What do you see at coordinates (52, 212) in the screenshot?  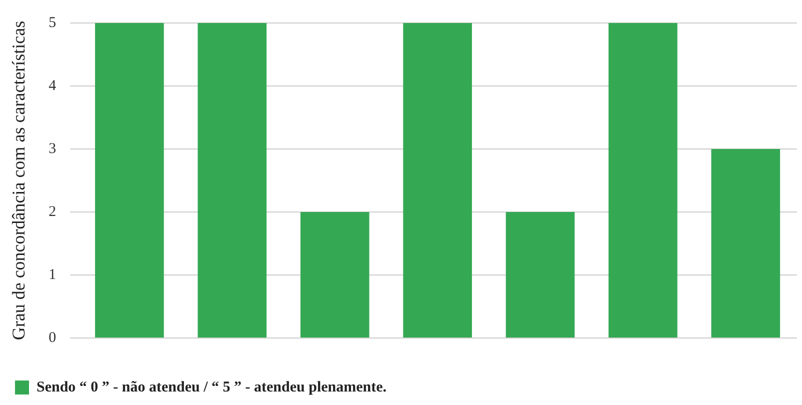 I see `y-tick-label: 2` at bounding box center [52, 212].